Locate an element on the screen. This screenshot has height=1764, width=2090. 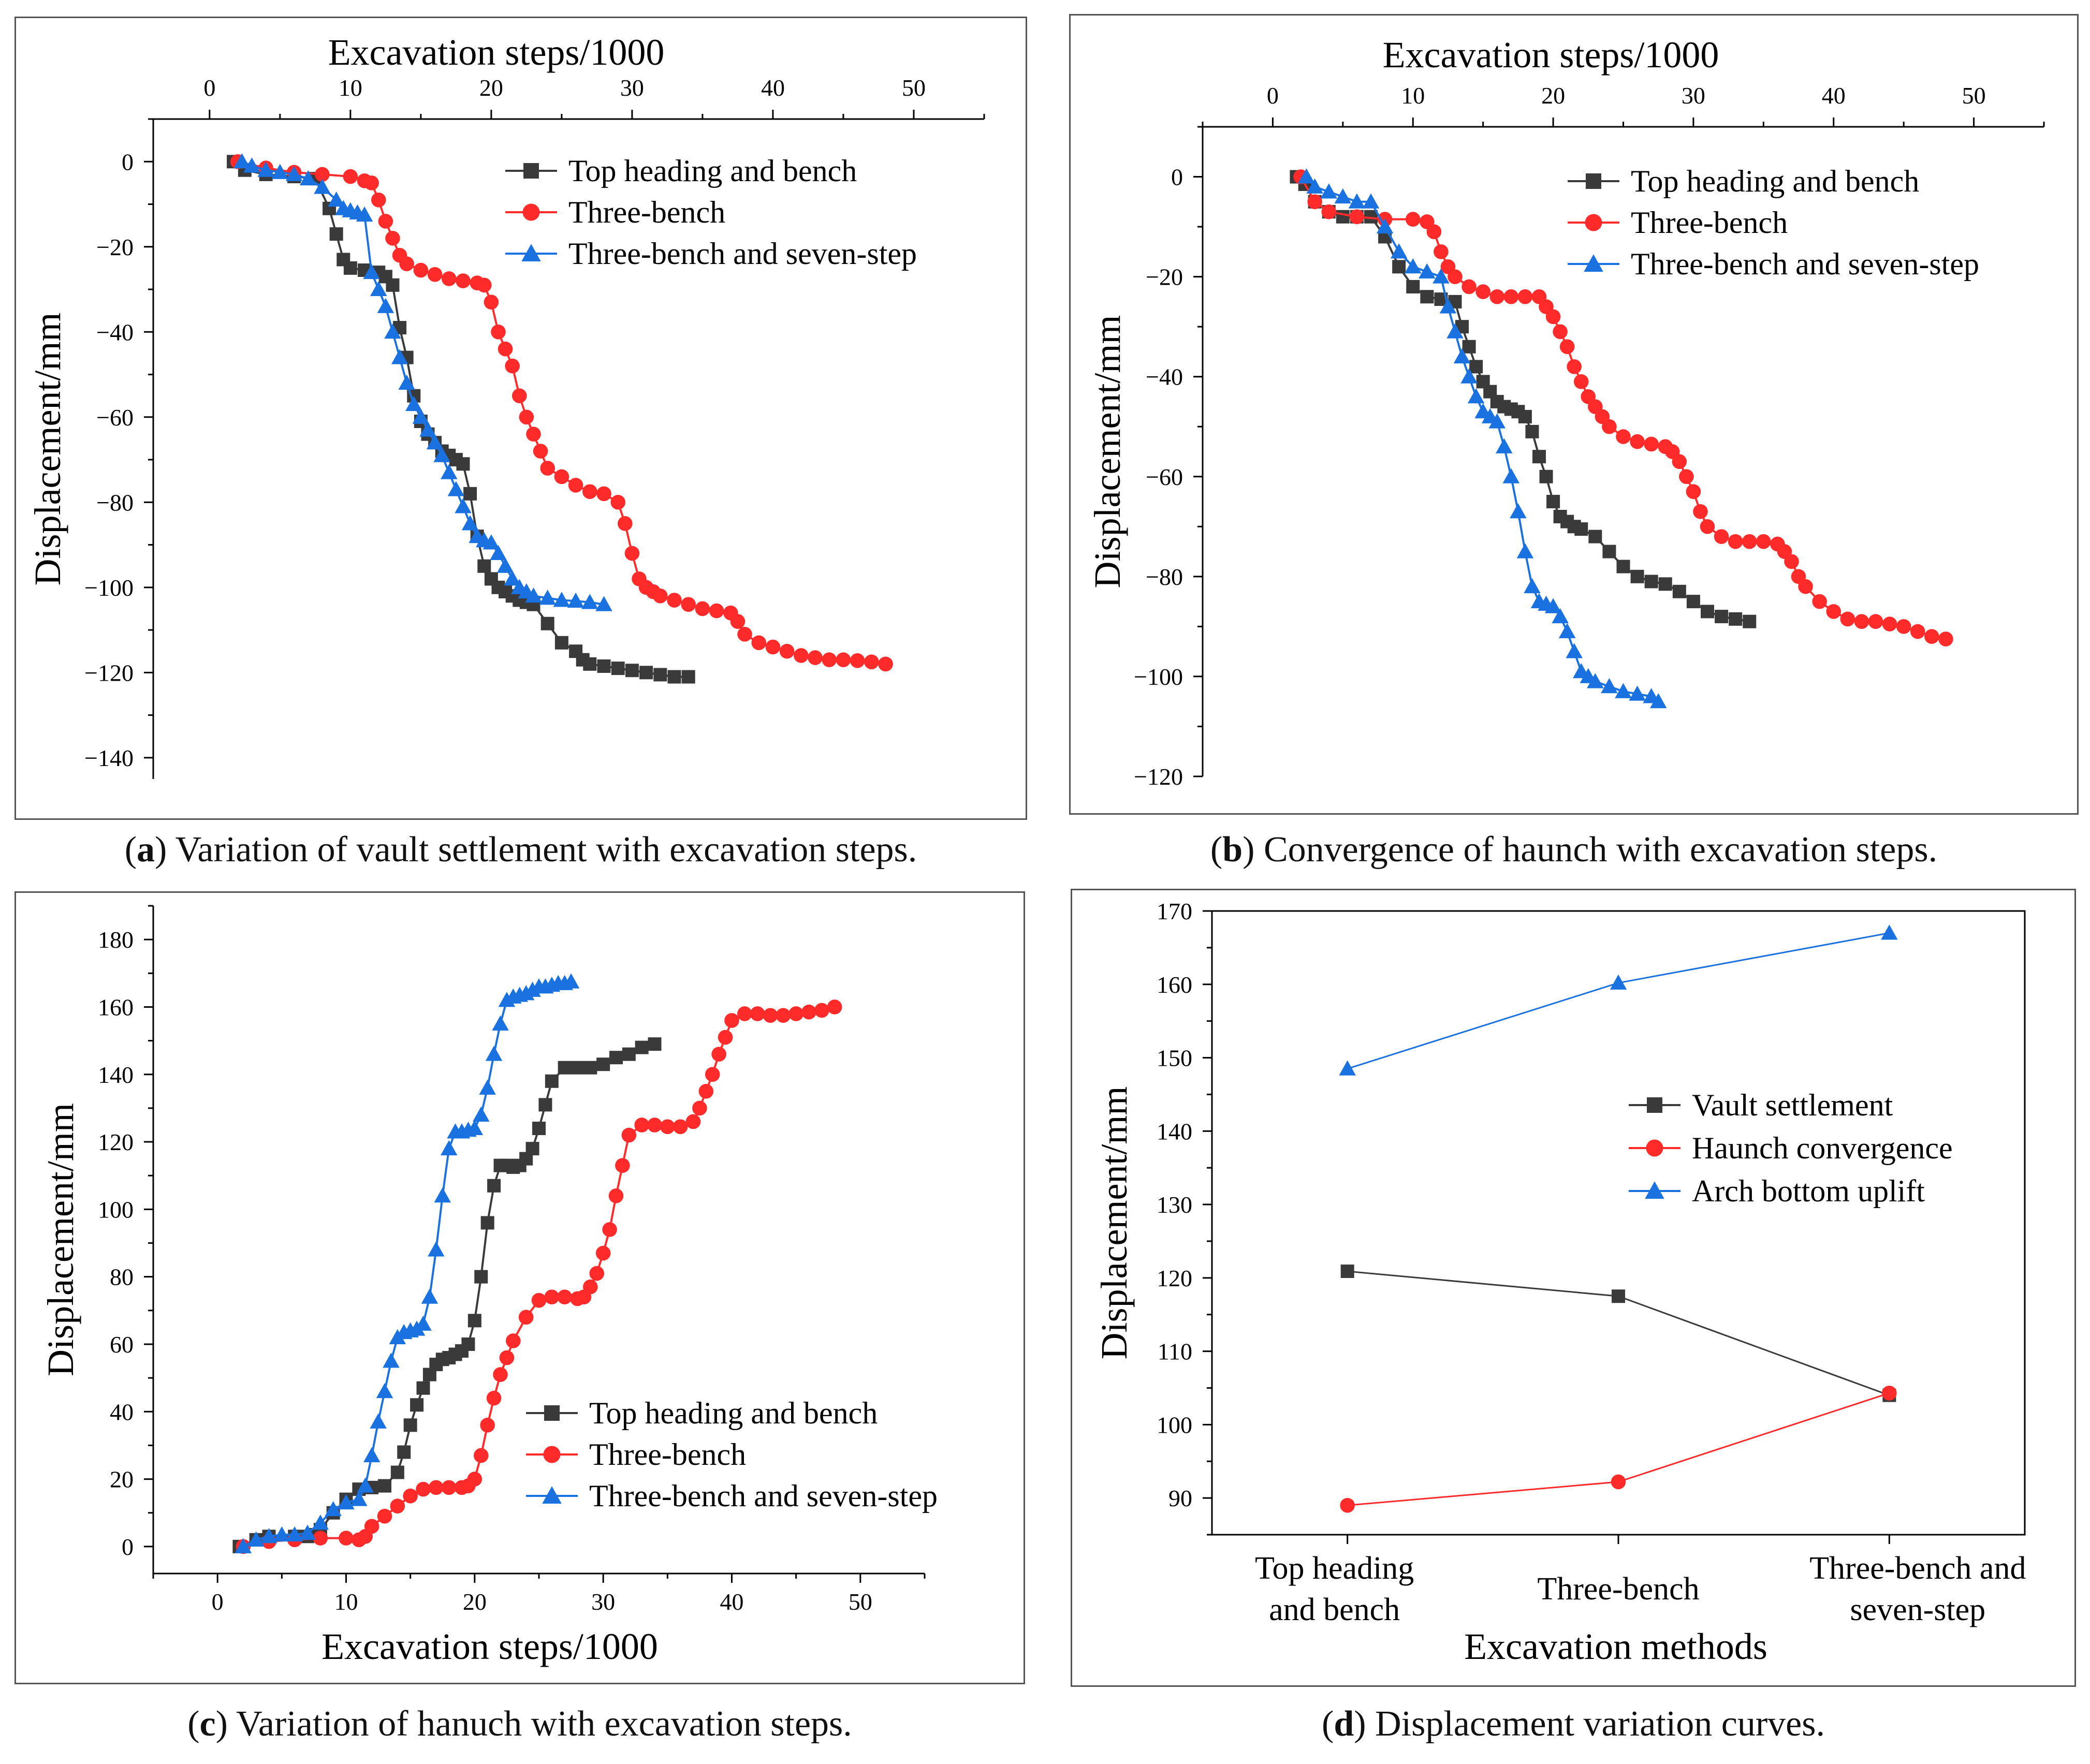
caption-d-text: Displacement variation curves. is located at coordinates (1595, 1724).